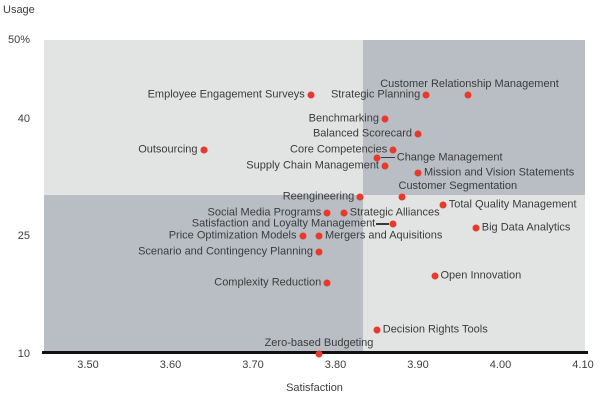 This screenshot has height=401, width=600. I want to click on data-point-label: Core Competencies, so click(339, 149).